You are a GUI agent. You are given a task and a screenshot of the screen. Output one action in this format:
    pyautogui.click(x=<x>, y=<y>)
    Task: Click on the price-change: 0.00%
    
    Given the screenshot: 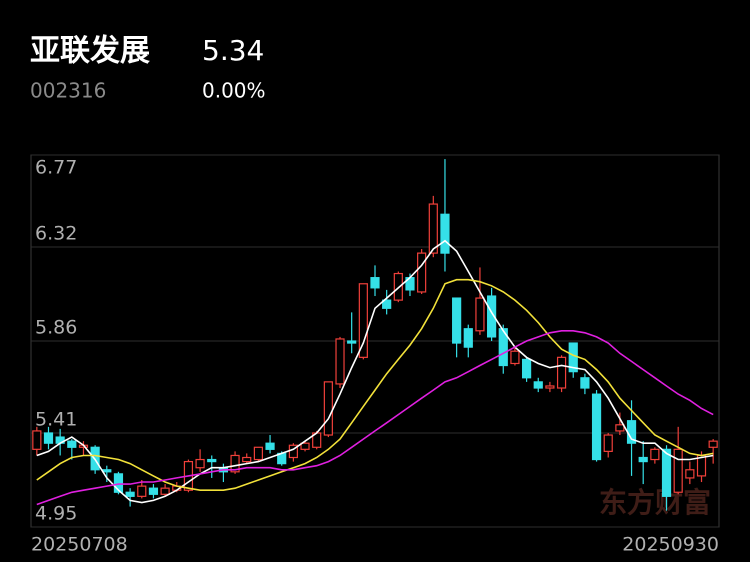 What is the action you would take?
    pyautogui.click(x=234, y=91)
    